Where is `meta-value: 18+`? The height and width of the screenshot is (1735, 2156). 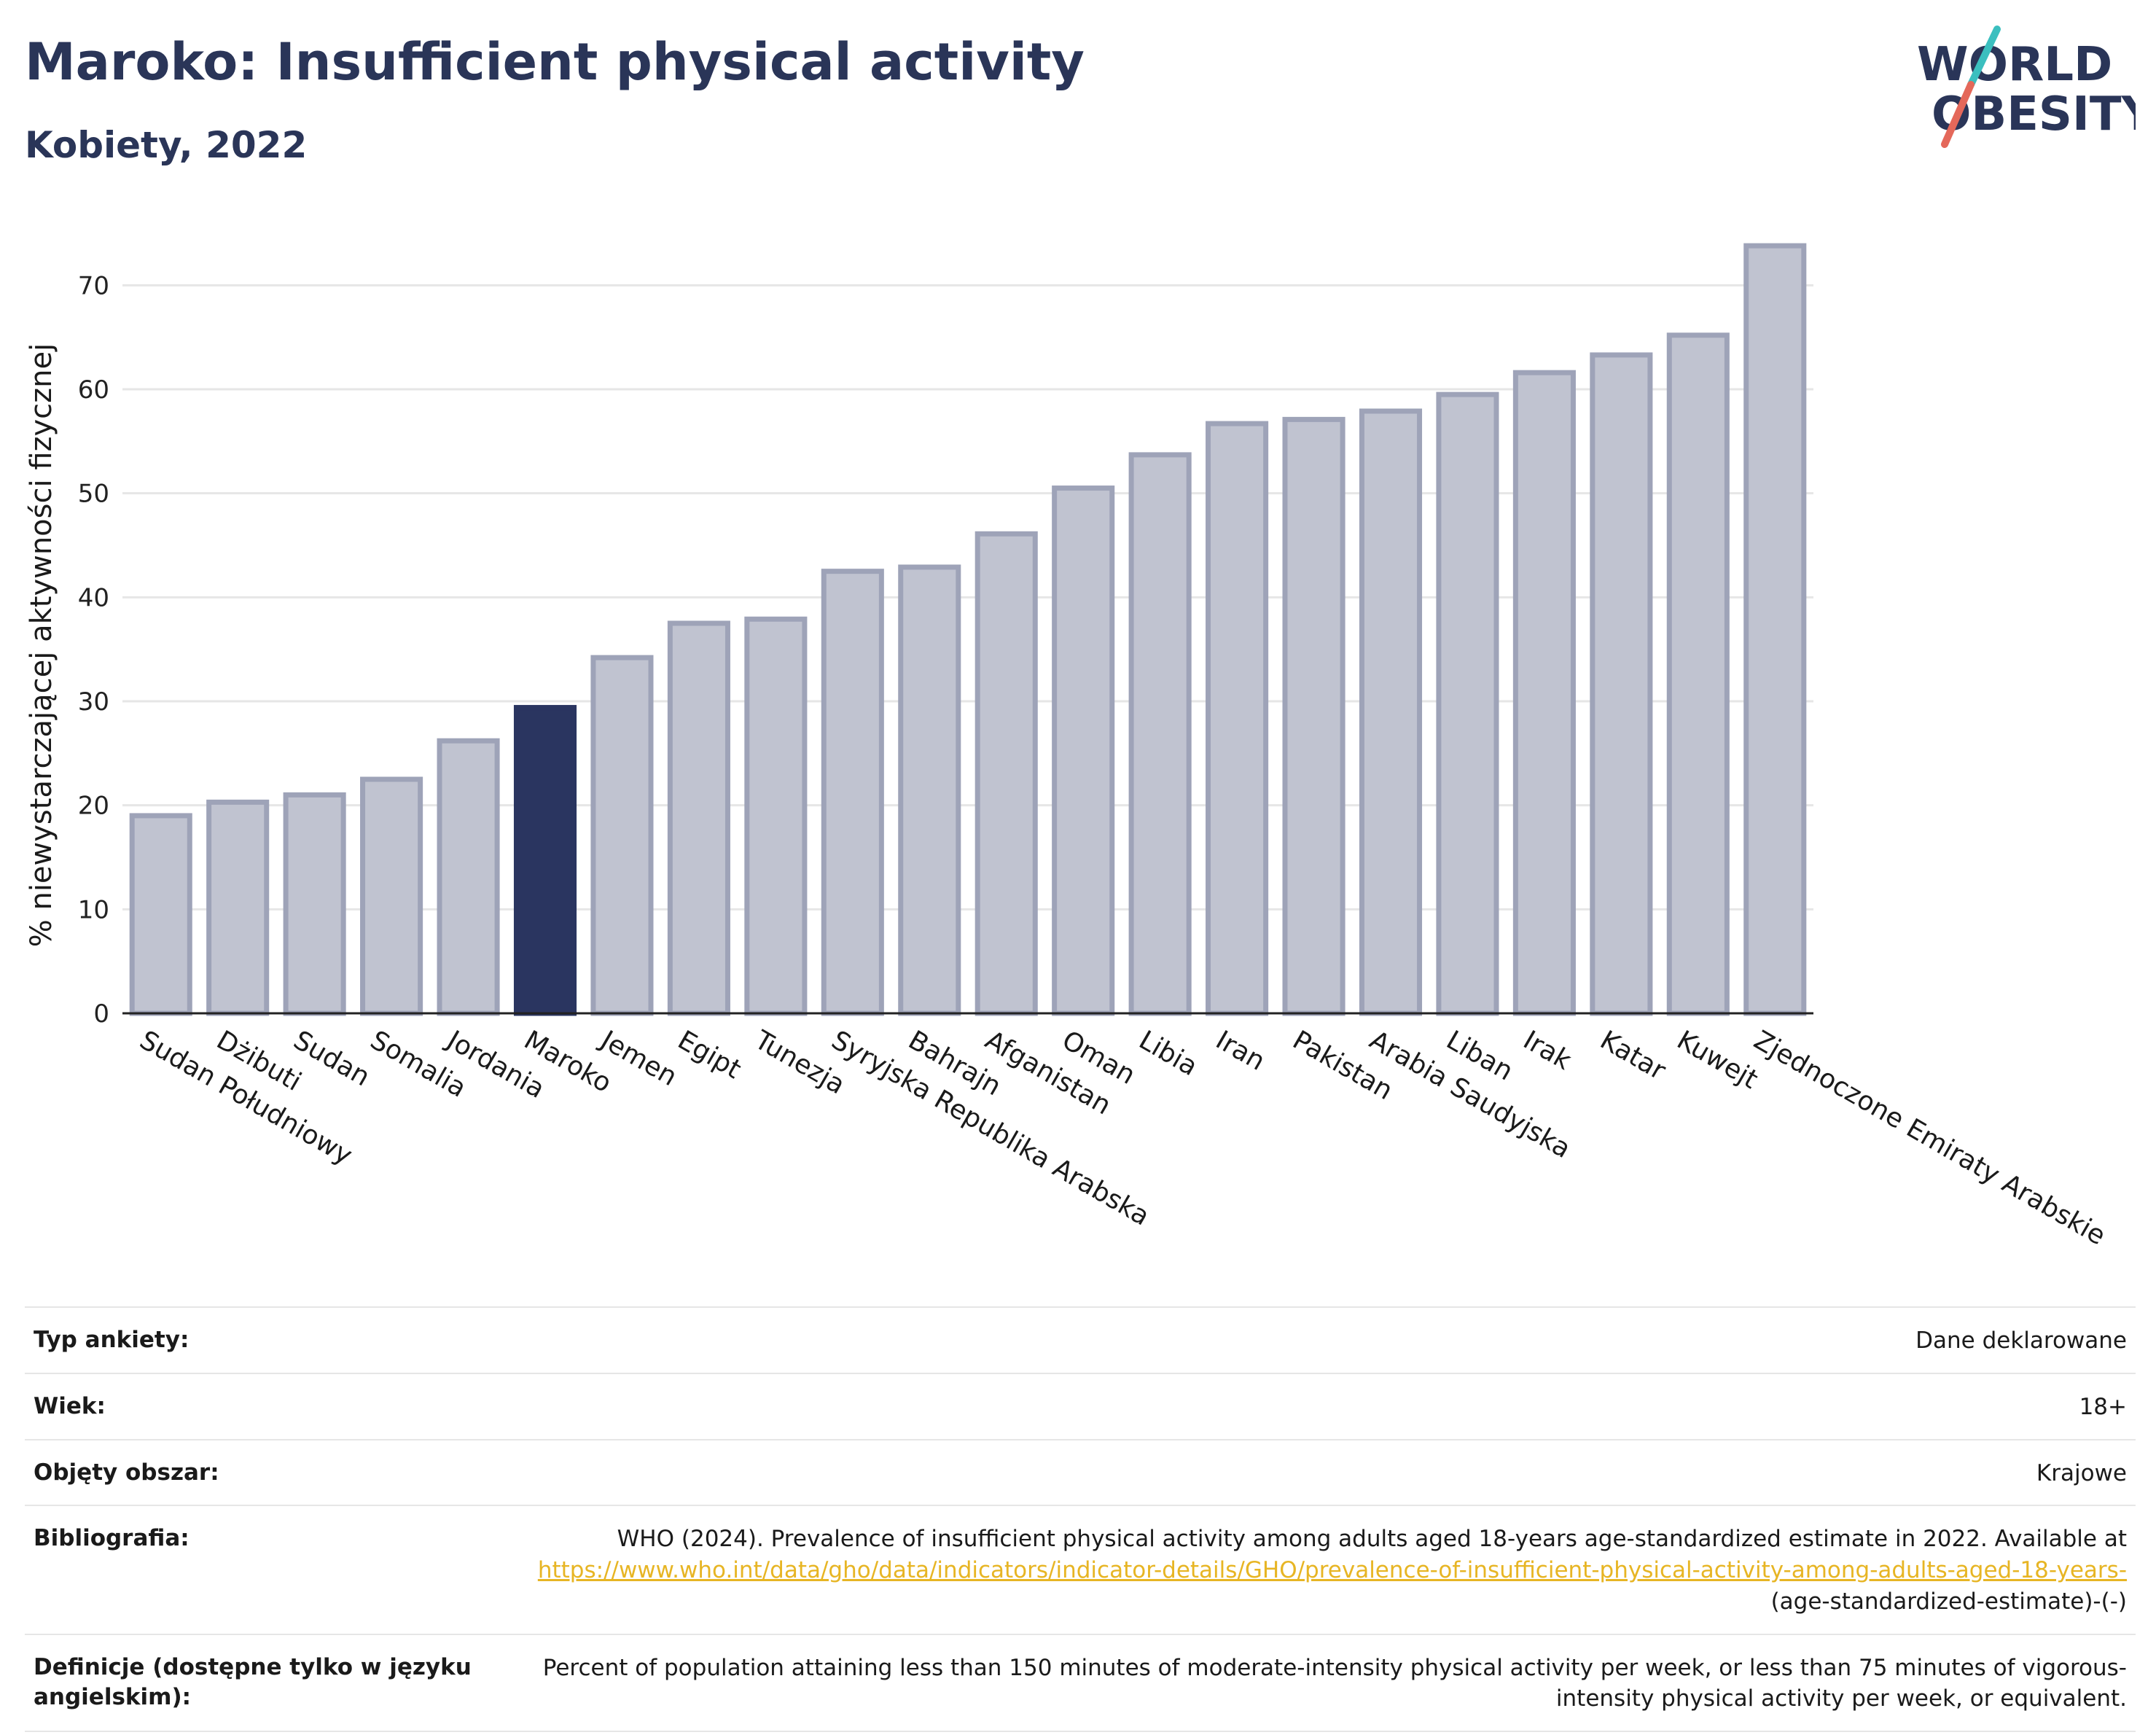 meta-value: 18+ is located at coordinates (2103, 1406).